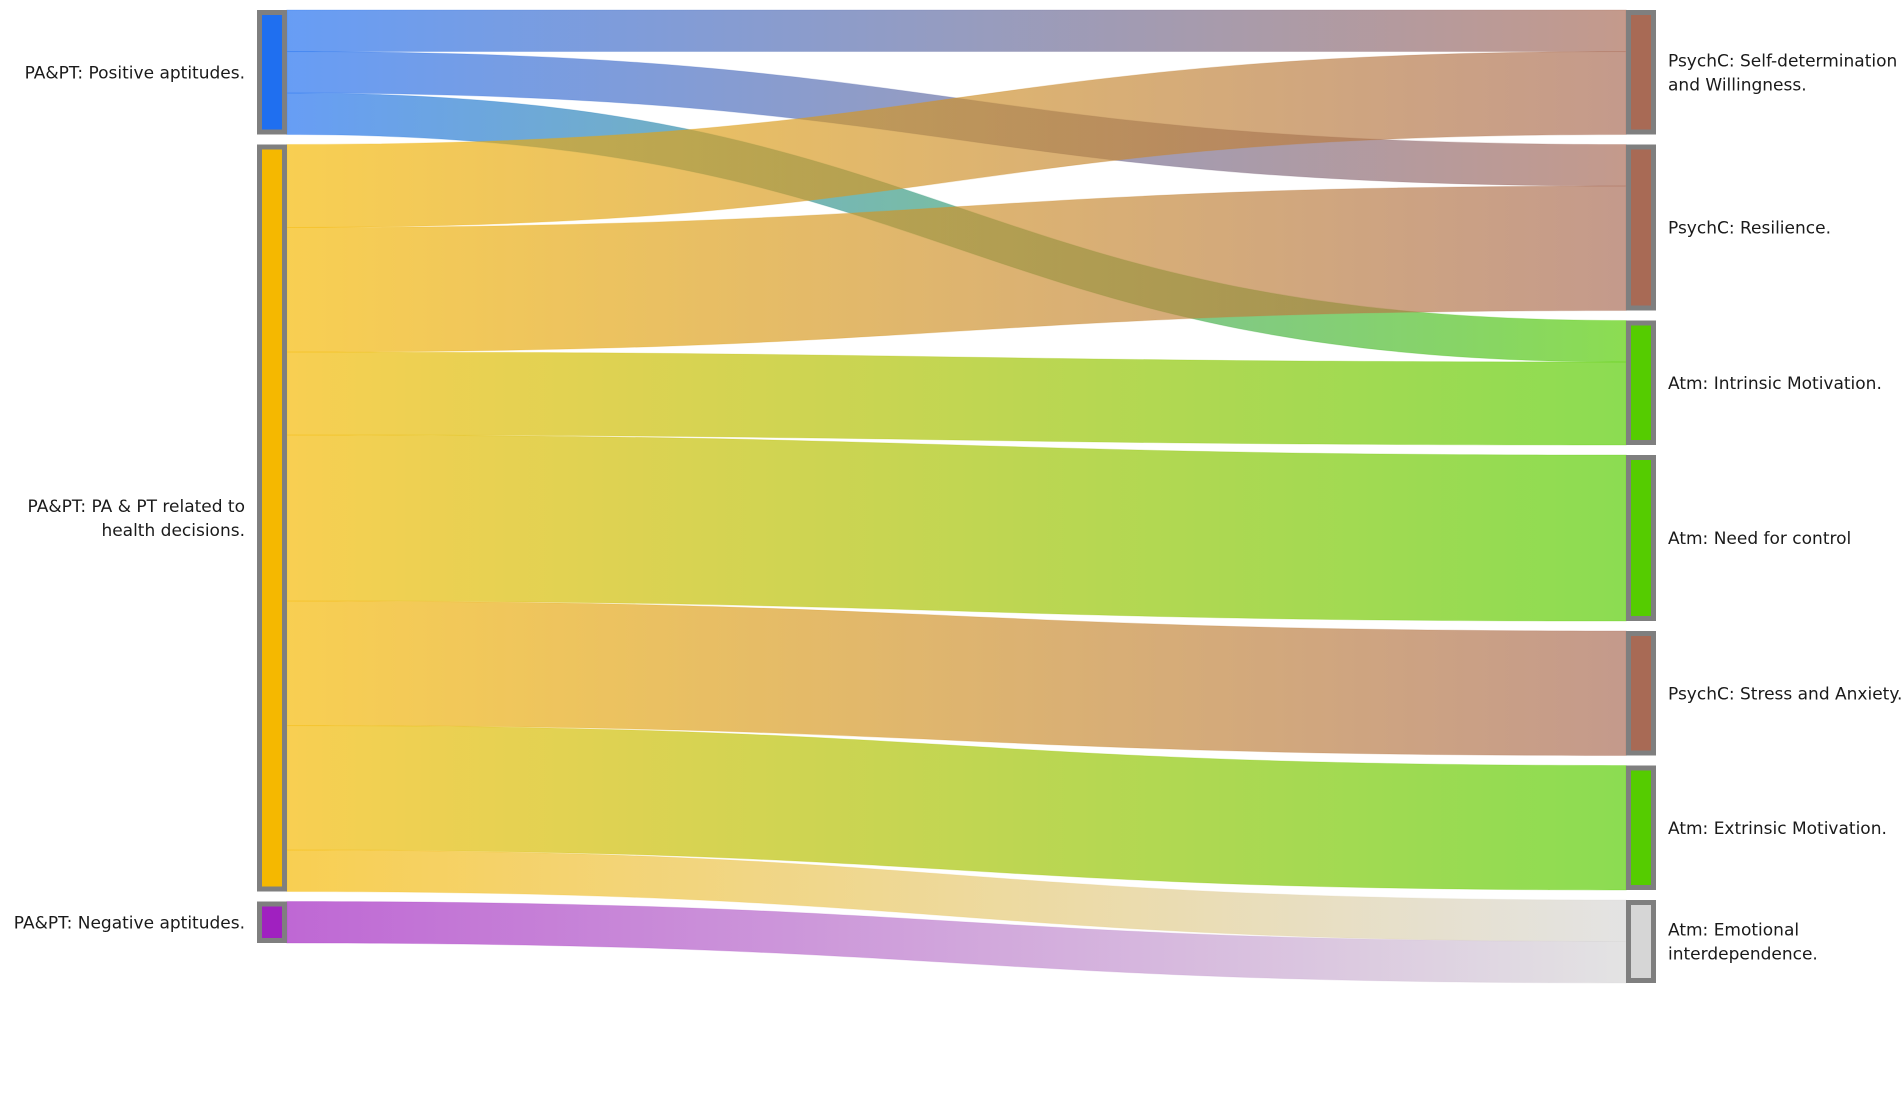 This screenshot has width=1902, height=1118. I want to click on target-node-fill-resil, so click(1641, 227).